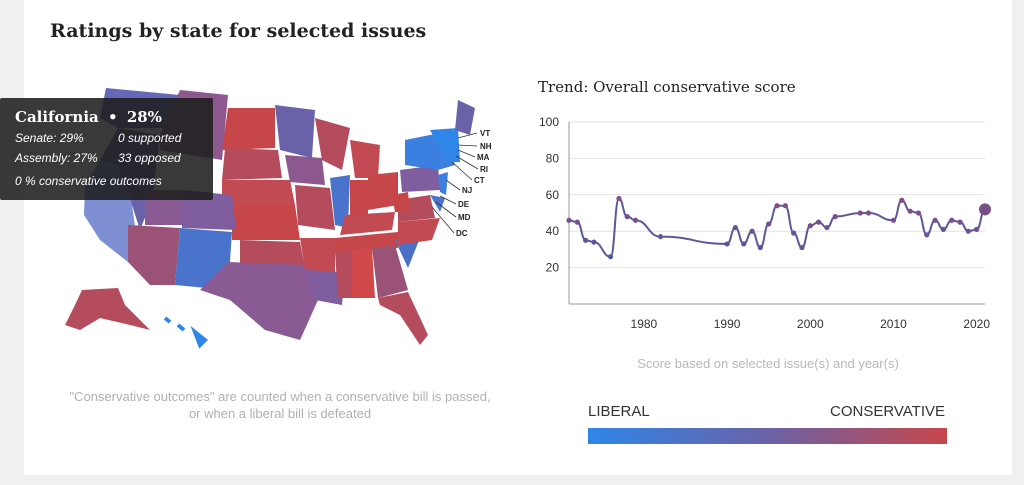 This screenshot has width=1024, height=485. Describe the element at coordinates (340, 201) in the screenshot. I see `state-illinois` at that location.